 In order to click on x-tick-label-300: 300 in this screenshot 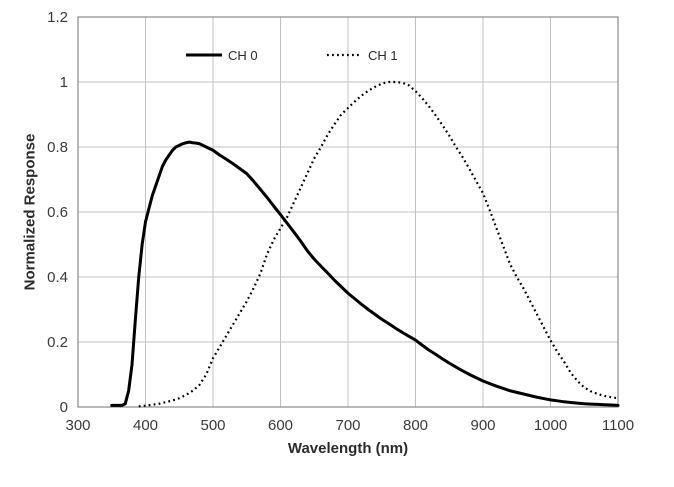, I will do `click(77, 425)`.